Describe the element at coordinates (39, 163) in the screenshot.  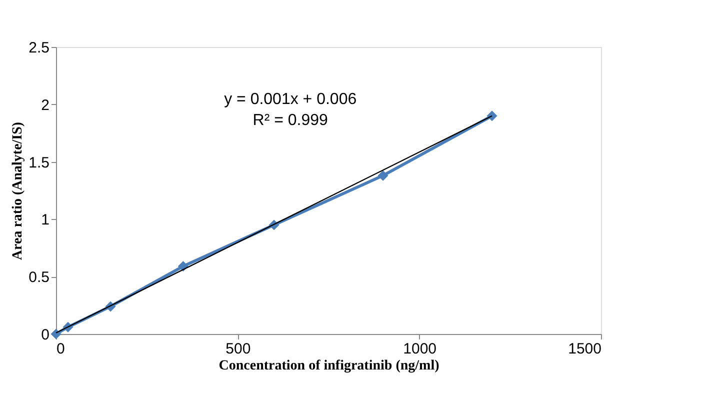
I see `y-tick-label: 1.5` at that location.